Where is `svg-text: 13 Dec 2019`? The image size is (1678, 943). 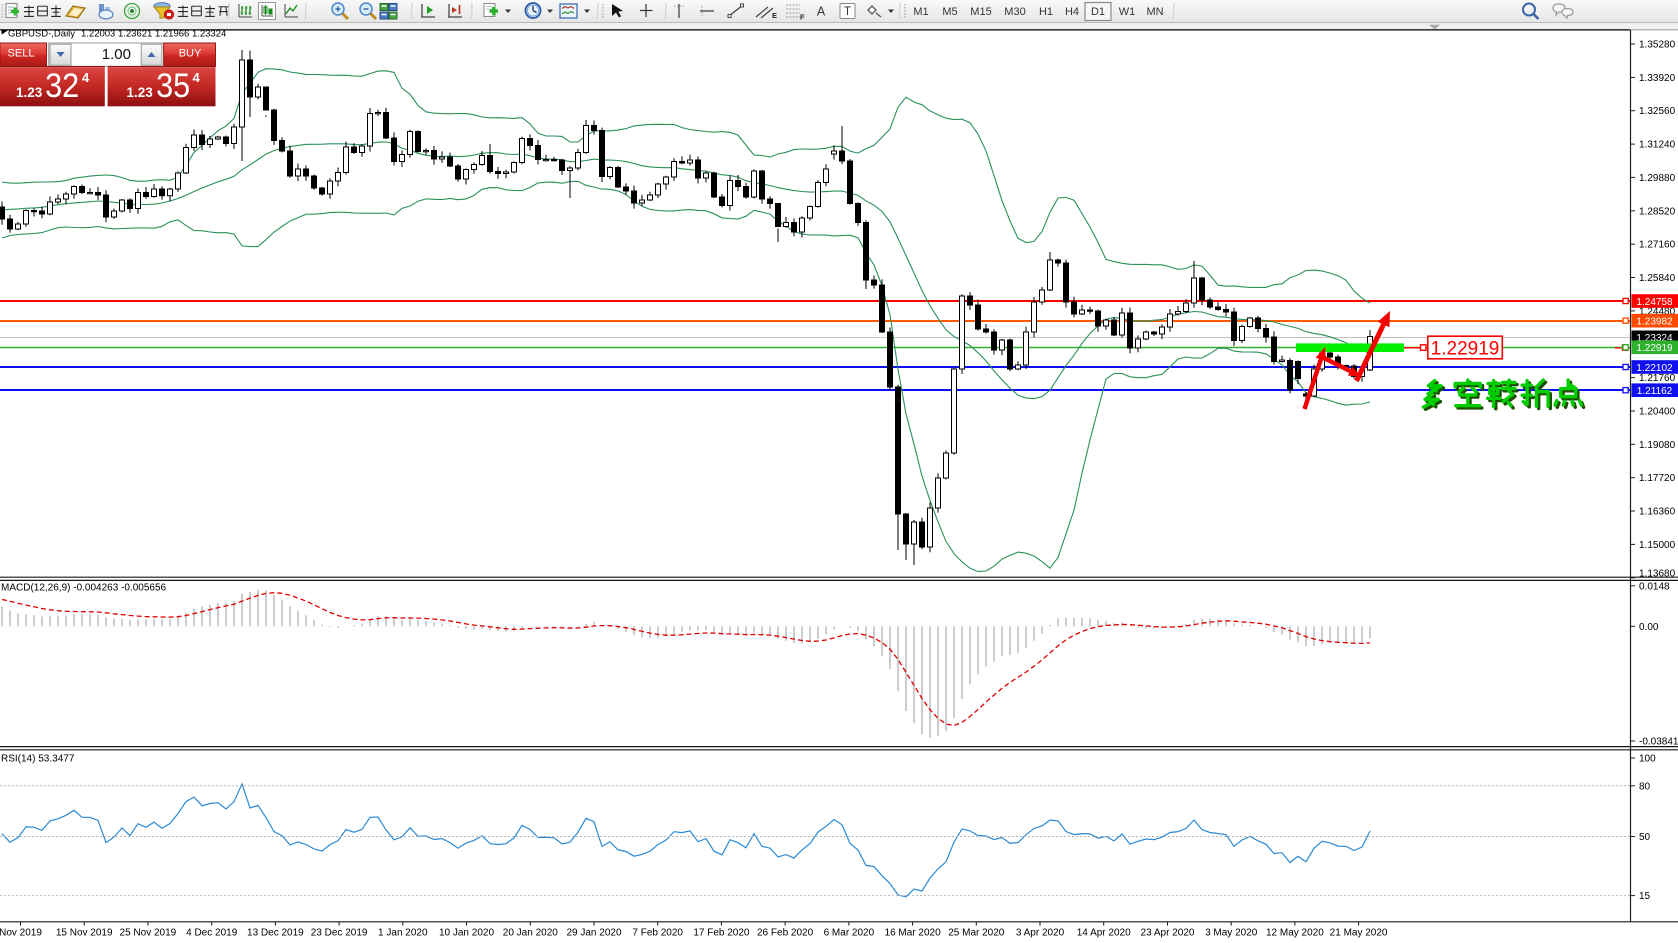 svg-text: 13 Dec 2019 is located at coordinates (275, 933).